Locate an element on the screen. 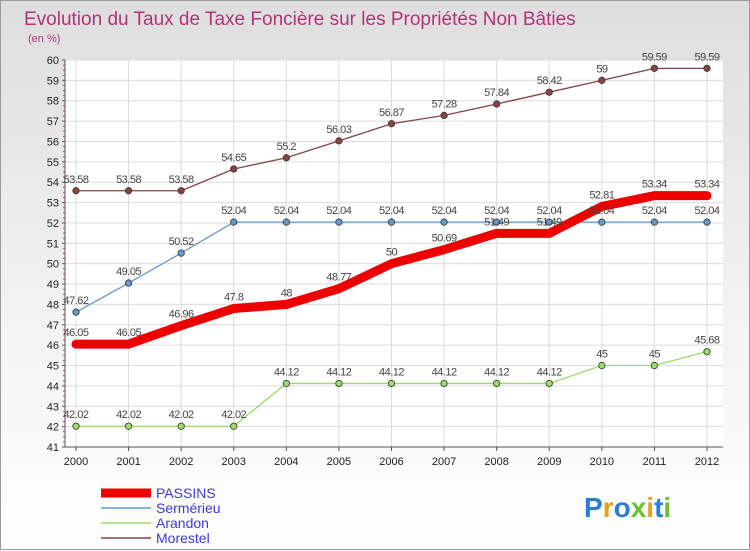 Image resolution: width=750 pixels, height=551 pixels. data-label-morestel: 59.59 is located at coordinates (706, 57).